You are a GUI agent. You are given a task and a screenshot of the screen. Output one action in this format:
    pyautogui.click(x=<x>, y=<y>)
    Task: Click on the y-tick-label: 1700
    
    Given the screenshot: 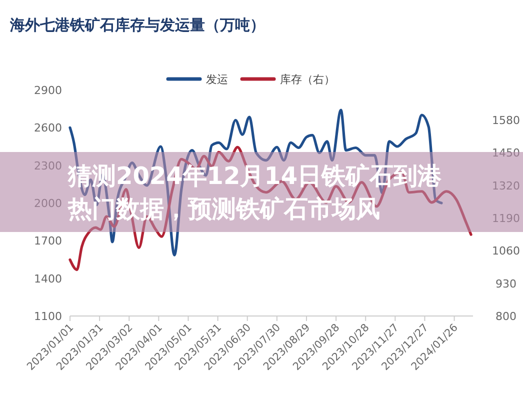 What is the action you would take?
    pyautogui.click(x=48, y=241)
    